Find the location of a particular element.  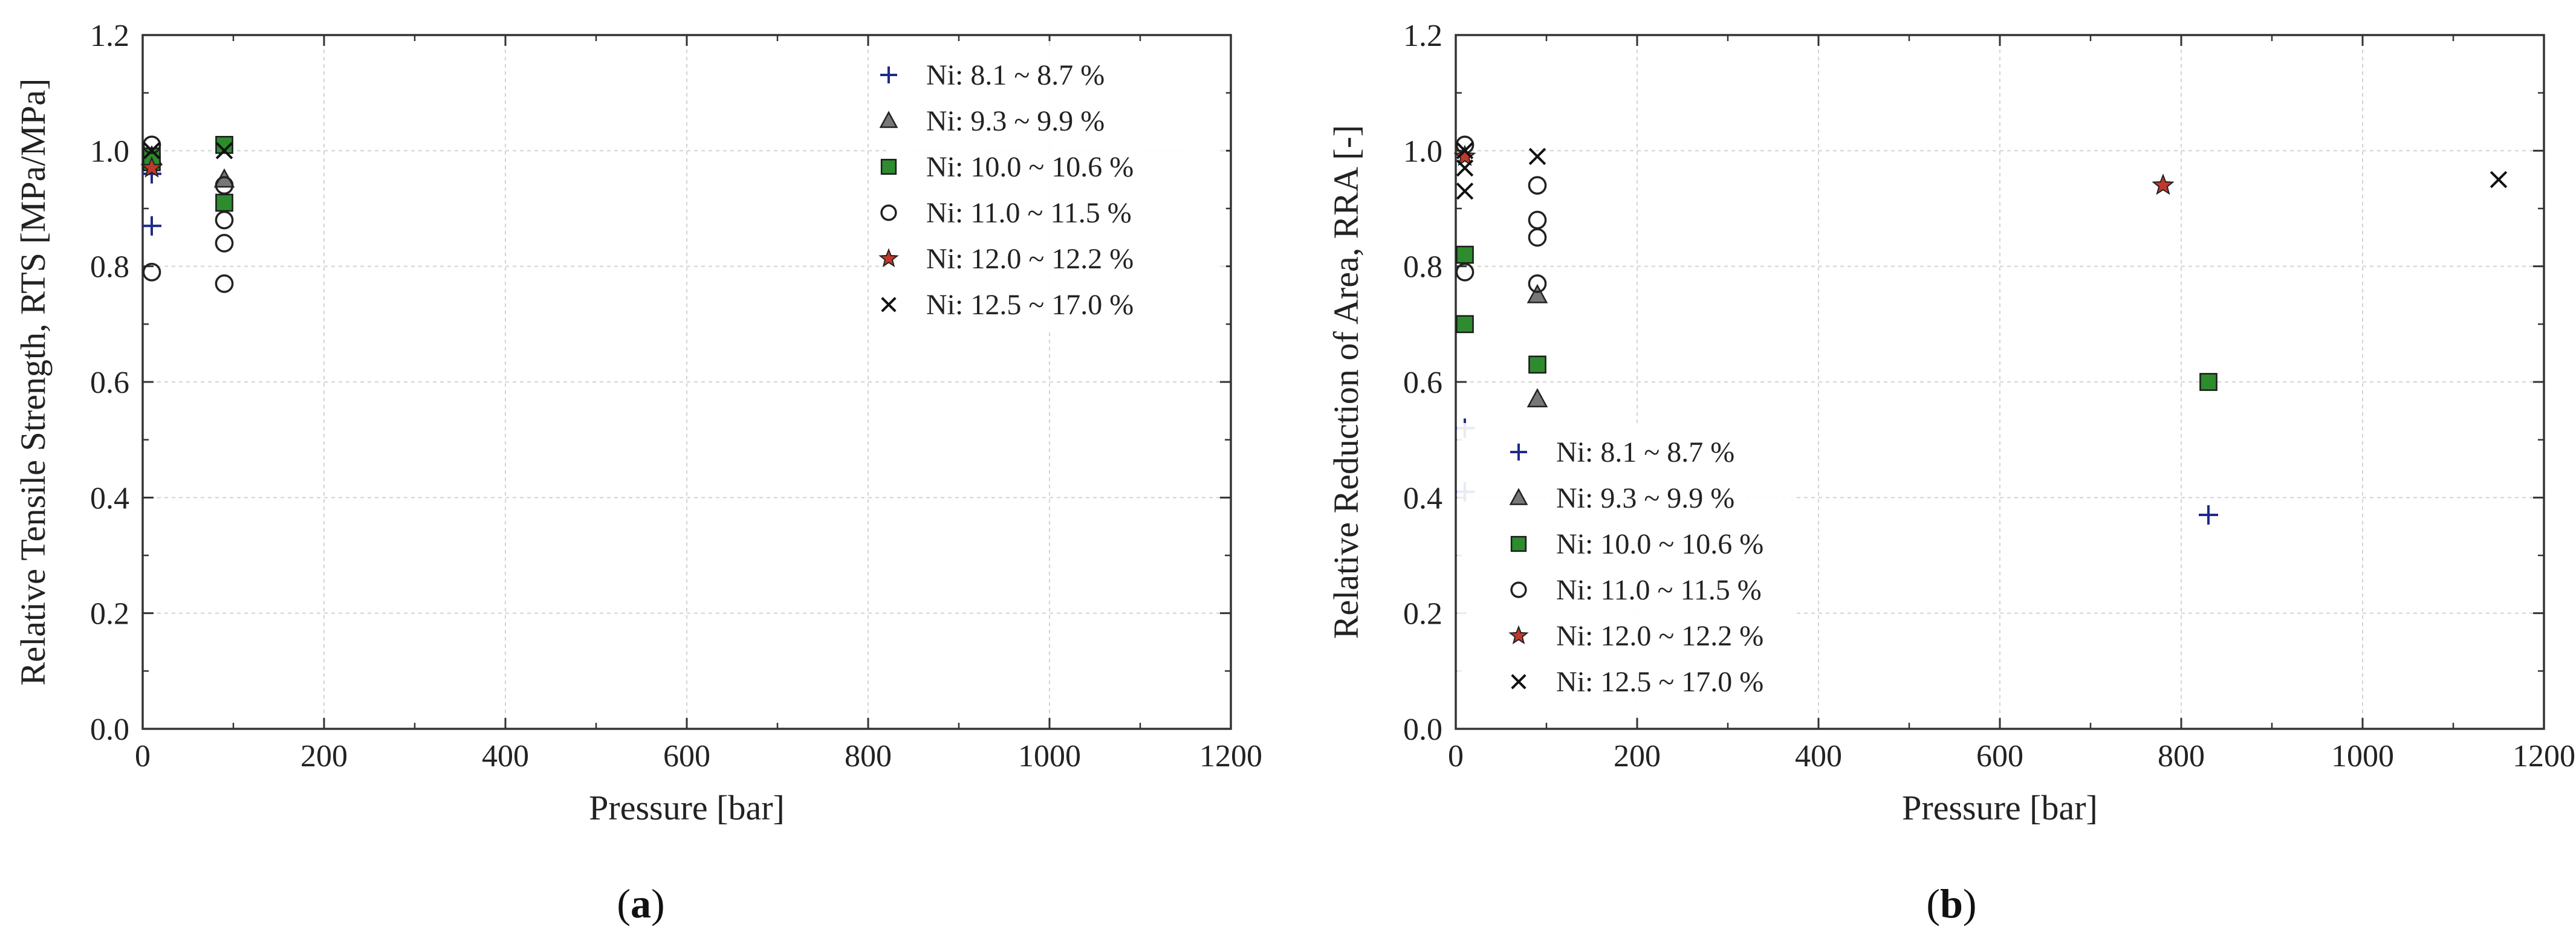

x-tick-label: 600 is located at coordinates (1999, 757).